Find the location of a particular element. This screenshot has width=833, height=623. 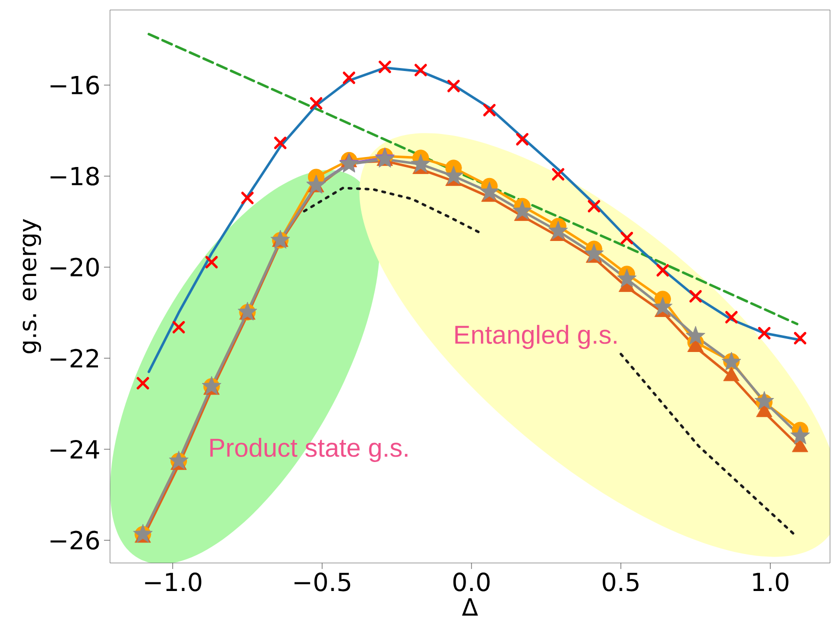

x-tick-label: 1.0 is located at coordinates (770, 582).